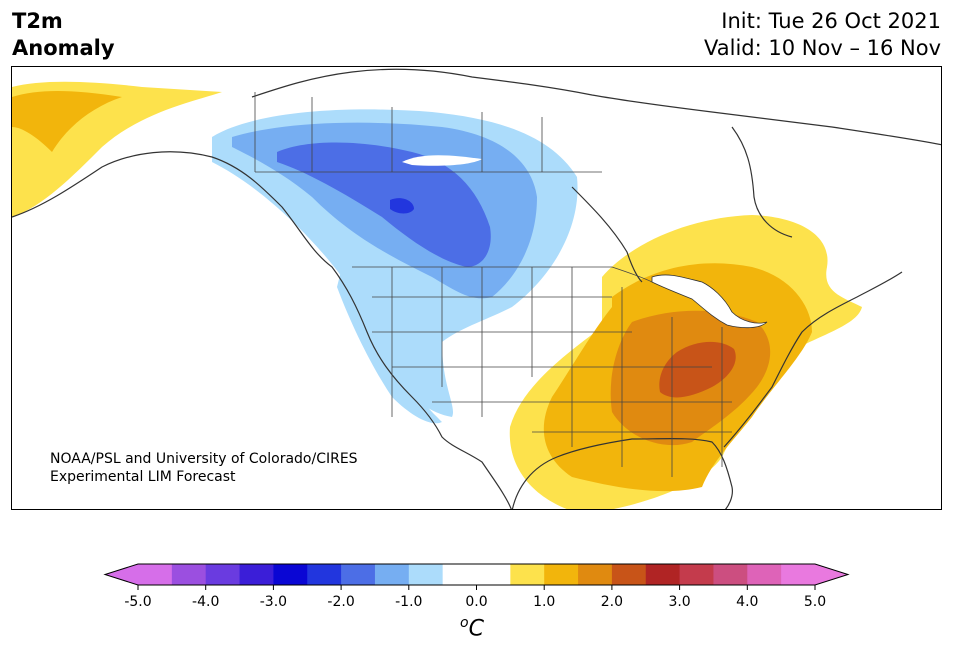 Image resolution: width=953 pixels, height=655 pixels. I want to click on title-line-1: T2m, so click(37, 21).